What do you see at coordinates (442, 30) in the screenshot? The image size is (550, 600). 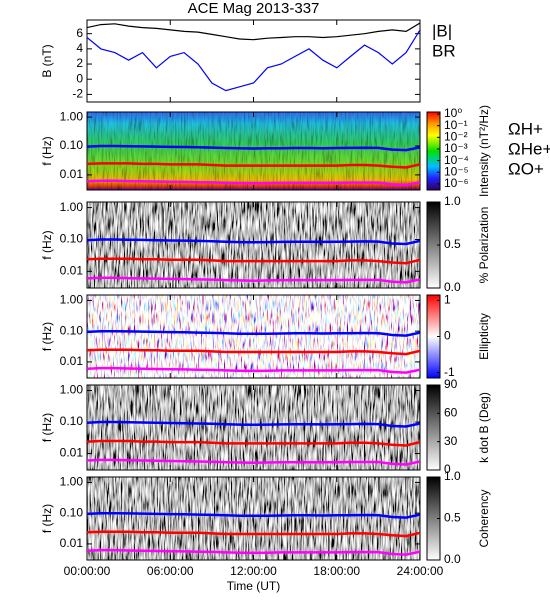 I see `legend-entry: |B|` at bounding box center [442, 30].